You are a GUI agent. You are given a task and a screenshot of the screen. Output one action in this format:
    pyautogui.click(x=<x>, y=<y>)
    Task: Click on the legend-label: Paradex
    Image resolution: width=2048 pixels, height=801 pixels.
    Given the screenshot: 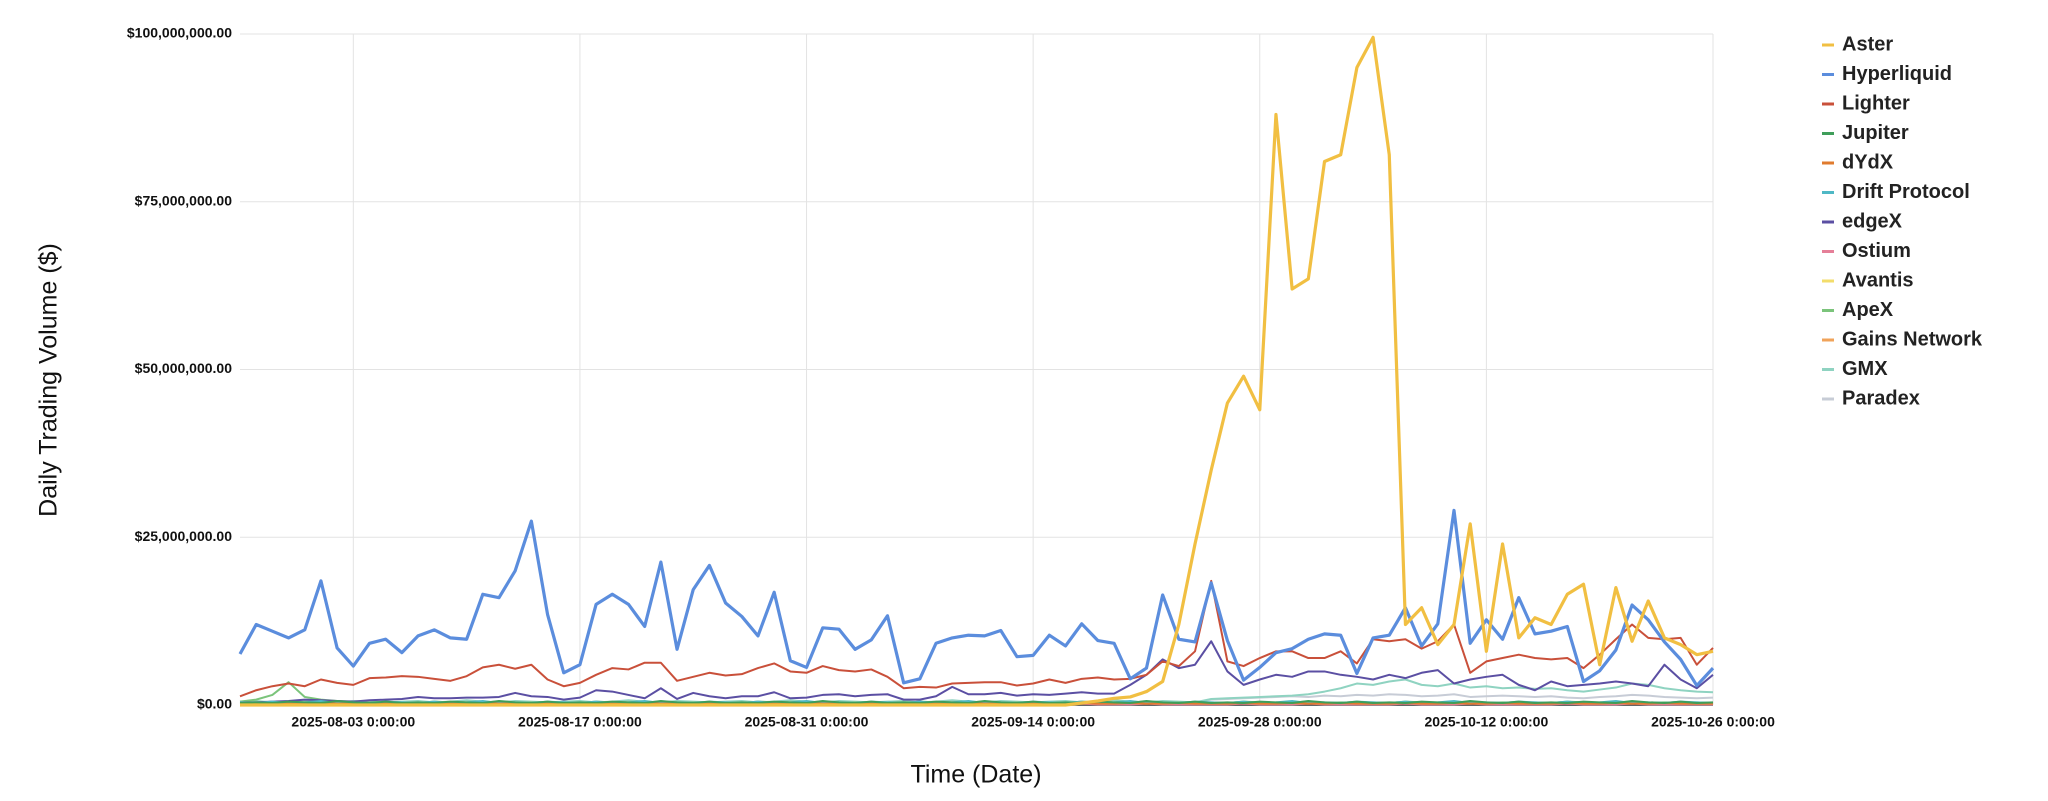 What is the action you would take?
    pyautogui.click(x=1881, y=398)
    